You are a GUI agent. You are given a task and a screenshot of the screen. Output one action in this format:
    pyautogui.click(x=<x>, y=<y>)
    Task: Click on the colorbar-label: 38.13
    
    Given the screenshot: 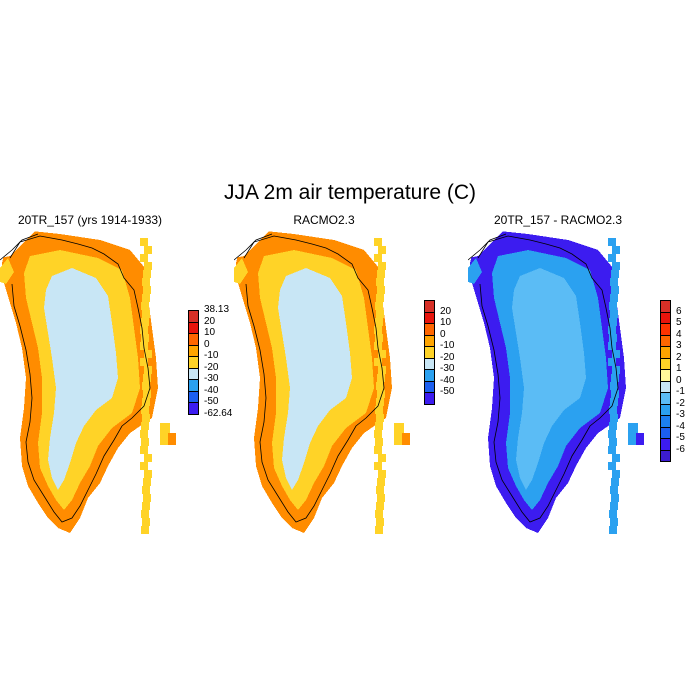 What is the action you would take?
    pyautogui.click(x=217, y=309)
    